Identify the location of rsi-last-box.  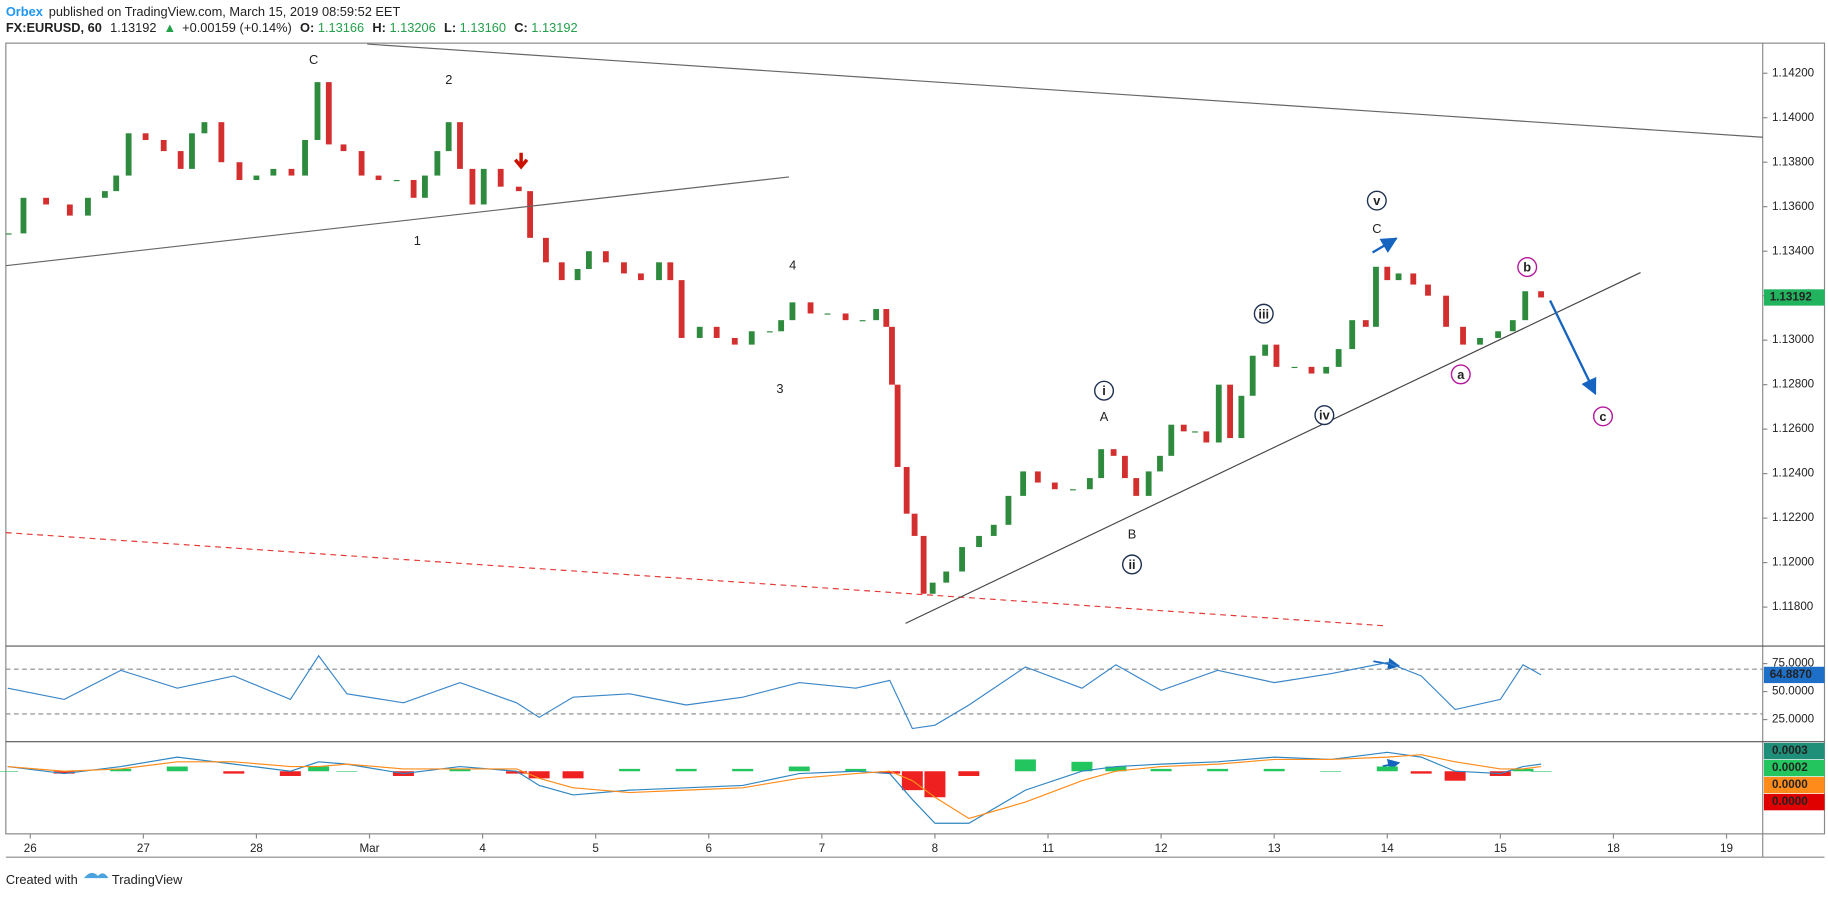
(1794, 675).